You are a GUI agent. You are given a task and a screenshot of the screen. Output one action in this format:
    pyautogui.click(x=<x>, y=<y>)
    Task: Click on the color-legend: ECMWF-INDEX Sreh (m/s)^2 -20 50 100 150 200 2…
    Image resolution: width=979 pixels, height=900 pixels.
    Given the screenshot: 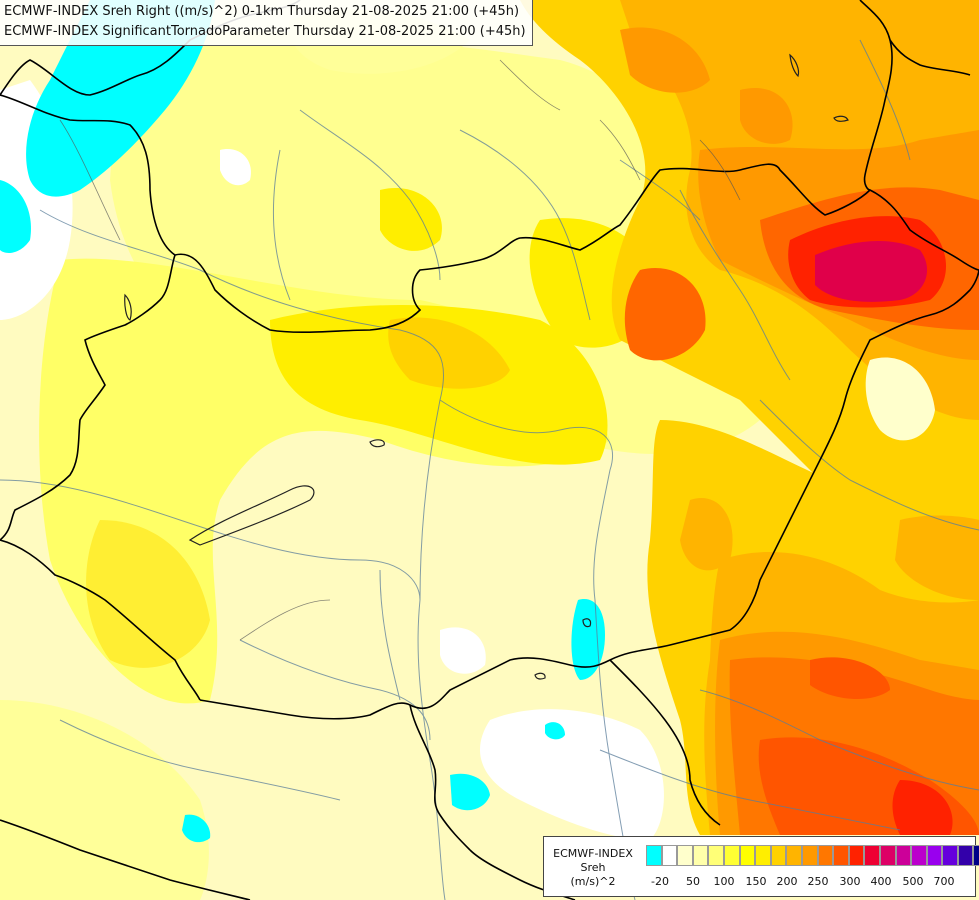 What is the action you would take?
    pyautogui.click(x=761, y=866)
    